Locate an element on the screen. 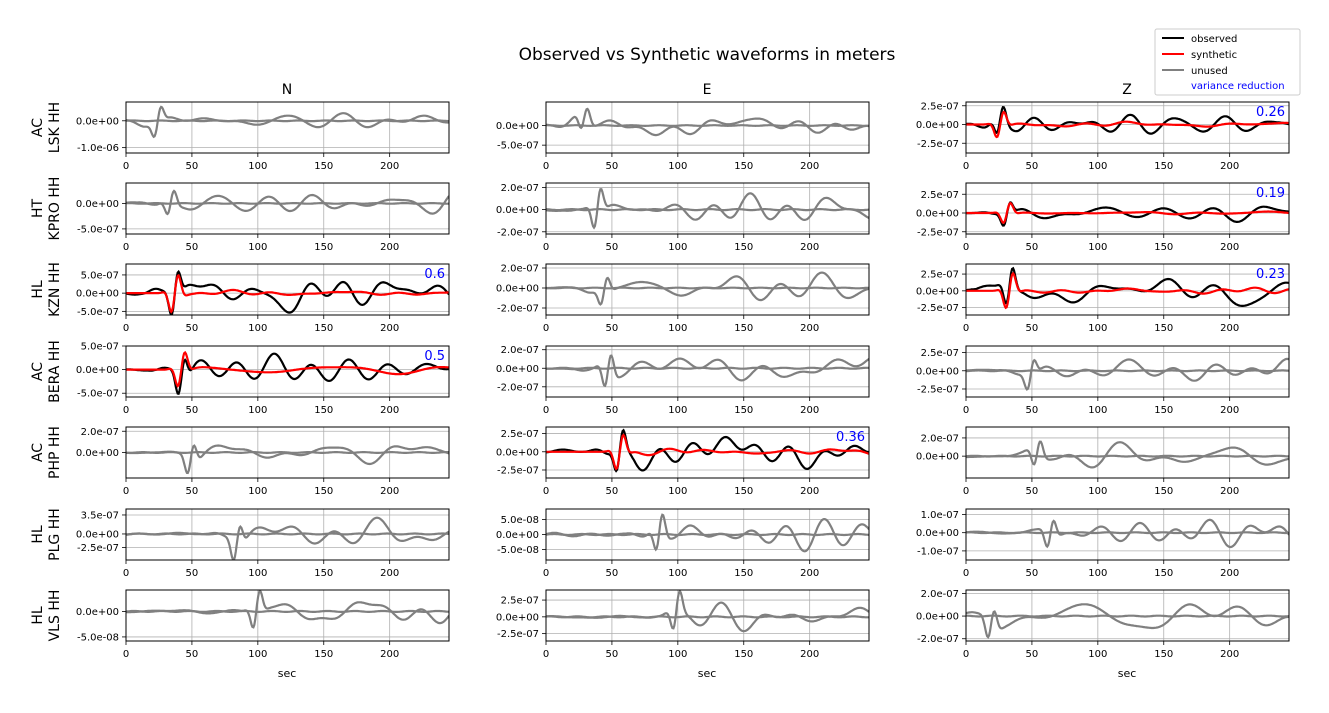 The height and width of the screenshot is (713, 1329). y-tick-label: -5.0e-08 is located at coordinates (518, 550).